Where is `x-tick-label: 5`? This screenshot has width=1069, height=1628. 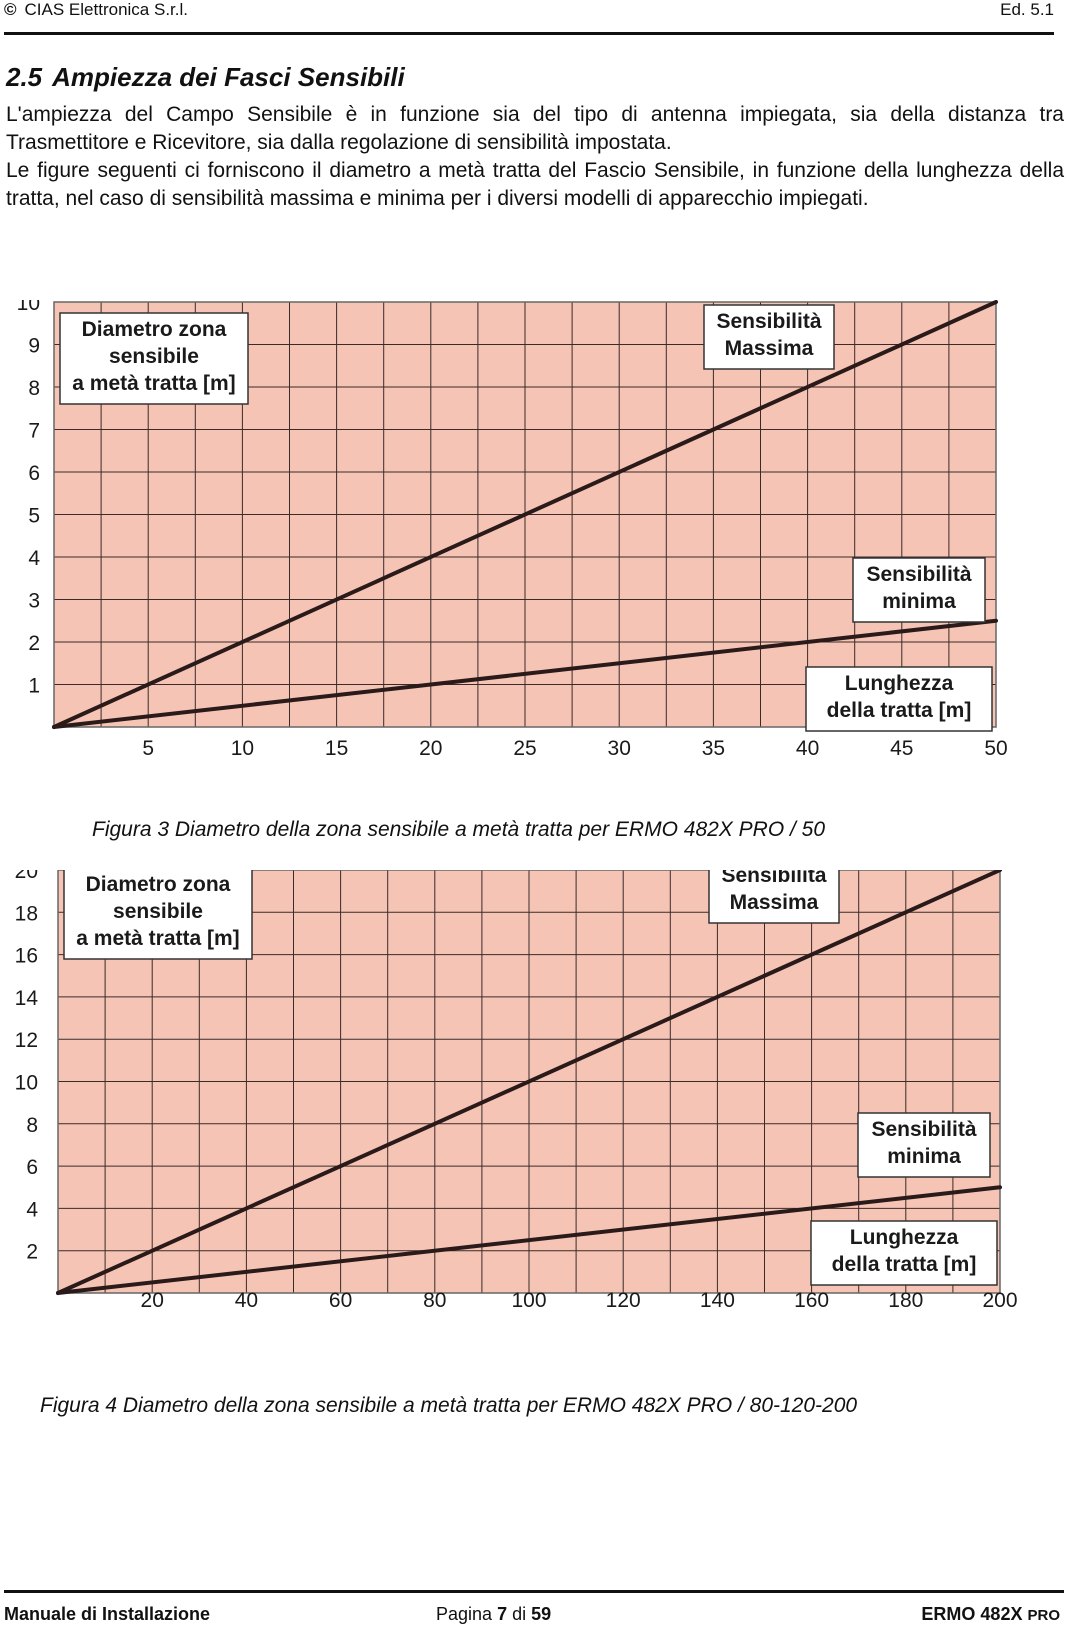
x-tick-label: 5 is located at coordinates (148, 748).